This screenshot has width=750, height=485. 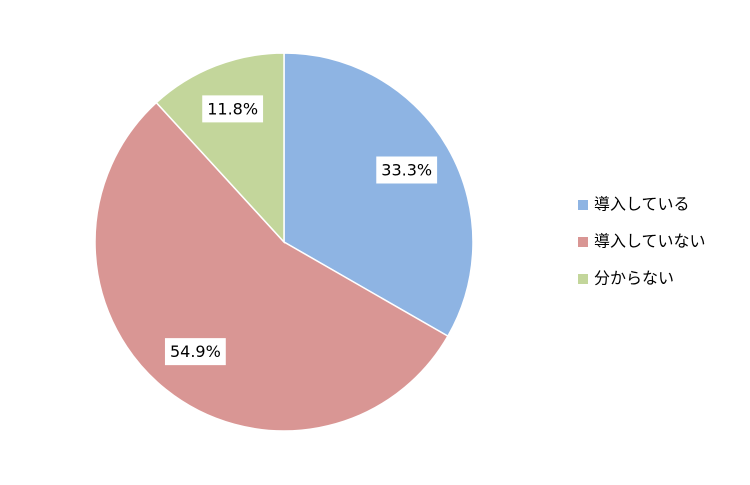 What do you see at coordinates (634, 278) in the screenshot?
I see `legend-label: 分からない` at bounding box center [634, 278].